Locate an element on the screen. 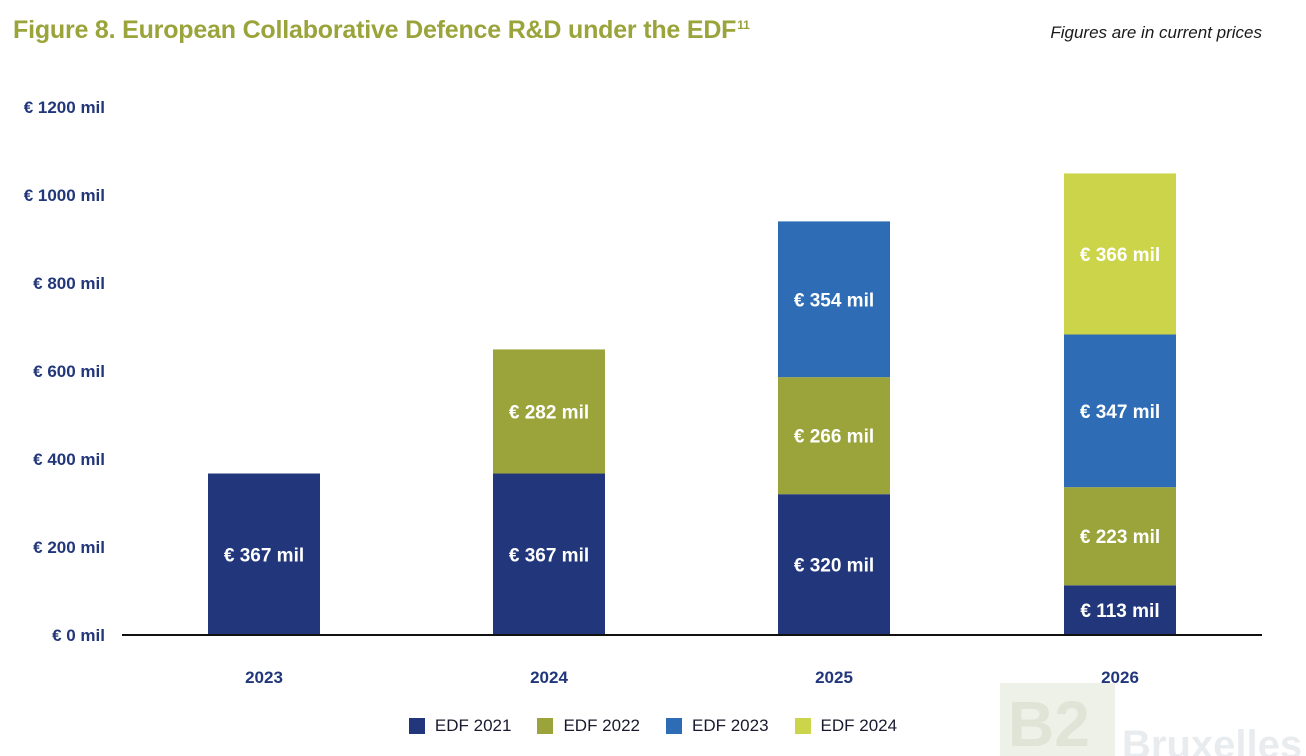  prices-note: Figures are in current prices is located at coordinates (1156, 32).